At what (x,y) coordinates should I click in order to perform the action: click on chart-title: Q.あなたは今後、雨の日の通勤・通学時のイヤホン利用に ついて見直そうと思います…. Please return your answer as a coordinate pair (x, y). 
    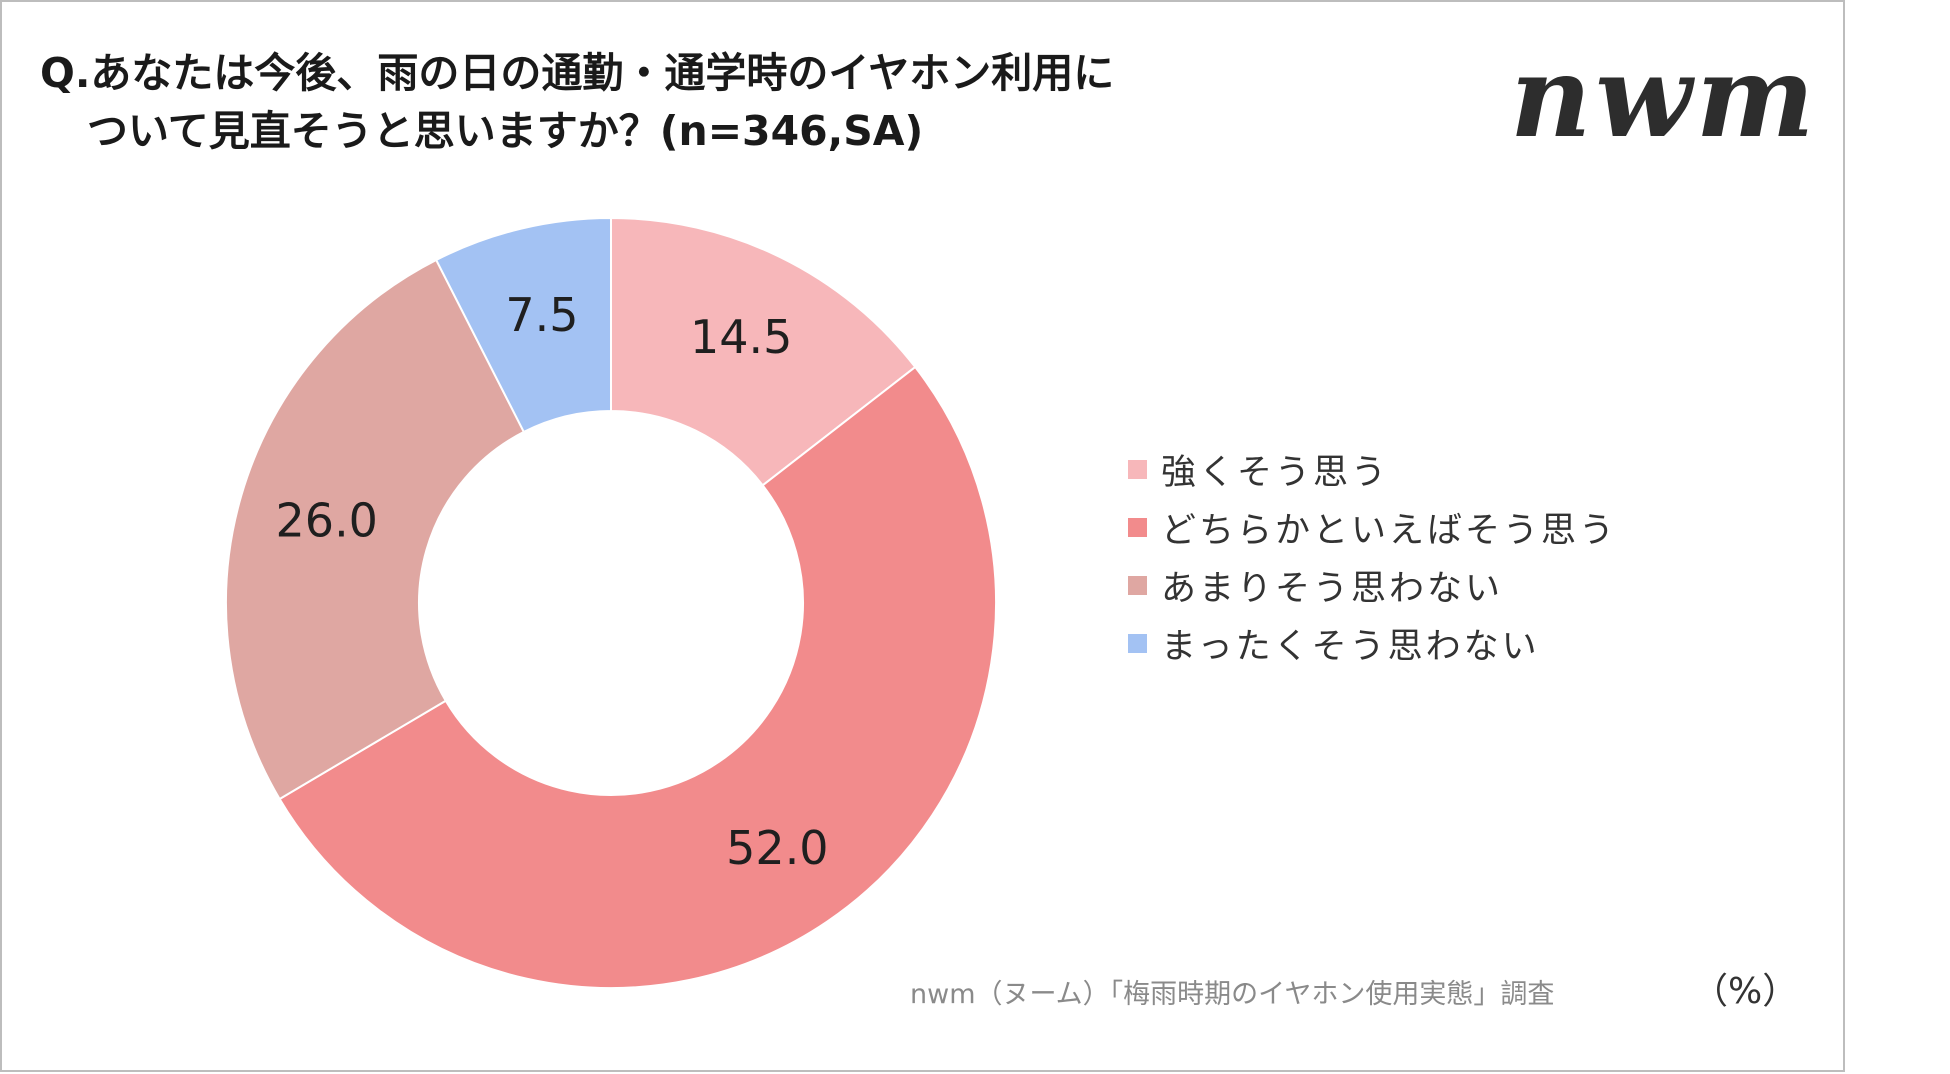
    Looking at the image, I should click on (640, 102).